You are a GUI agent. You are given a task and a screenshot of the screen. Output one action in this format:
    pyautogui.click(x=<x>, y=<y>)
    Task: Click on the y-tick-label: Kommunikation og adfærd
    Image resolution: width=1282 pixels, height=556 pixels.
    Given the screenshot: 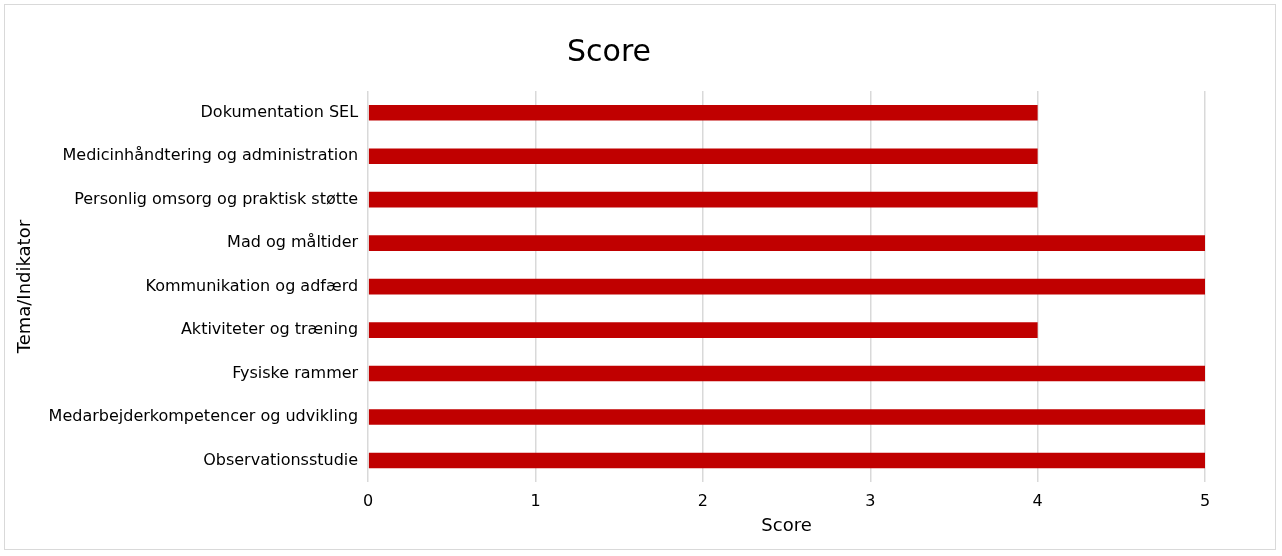 What is the action you would take?
    pyautogui.click(x=252, y=285)
    